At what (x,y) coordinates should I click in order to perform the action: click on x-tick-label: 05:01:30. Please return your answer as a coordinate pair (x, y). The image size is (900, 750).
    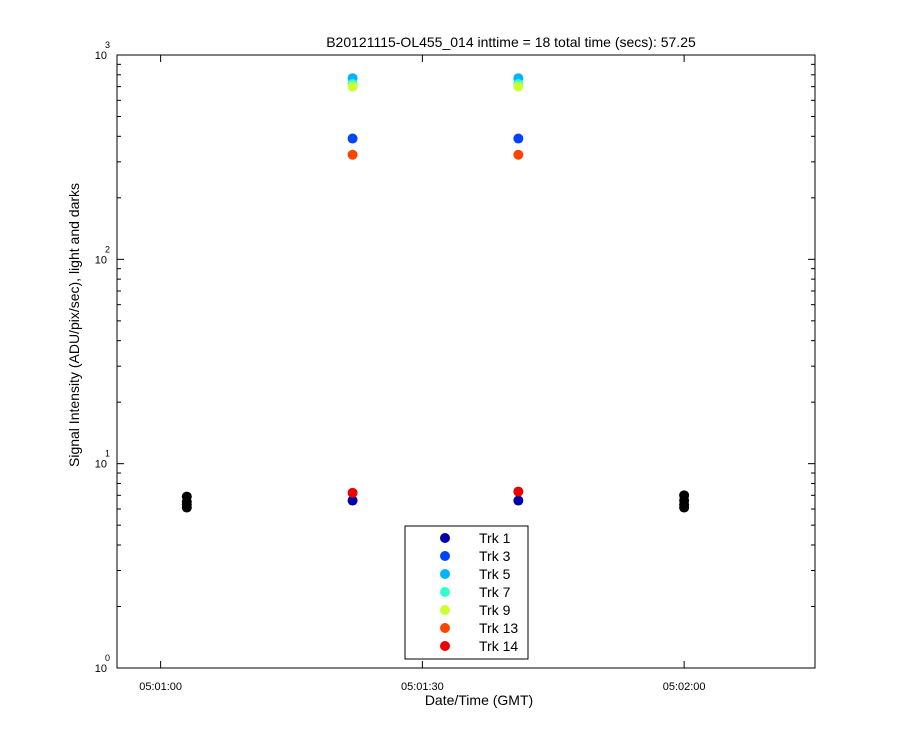
    Looking at the image, I should click on (422, 687).